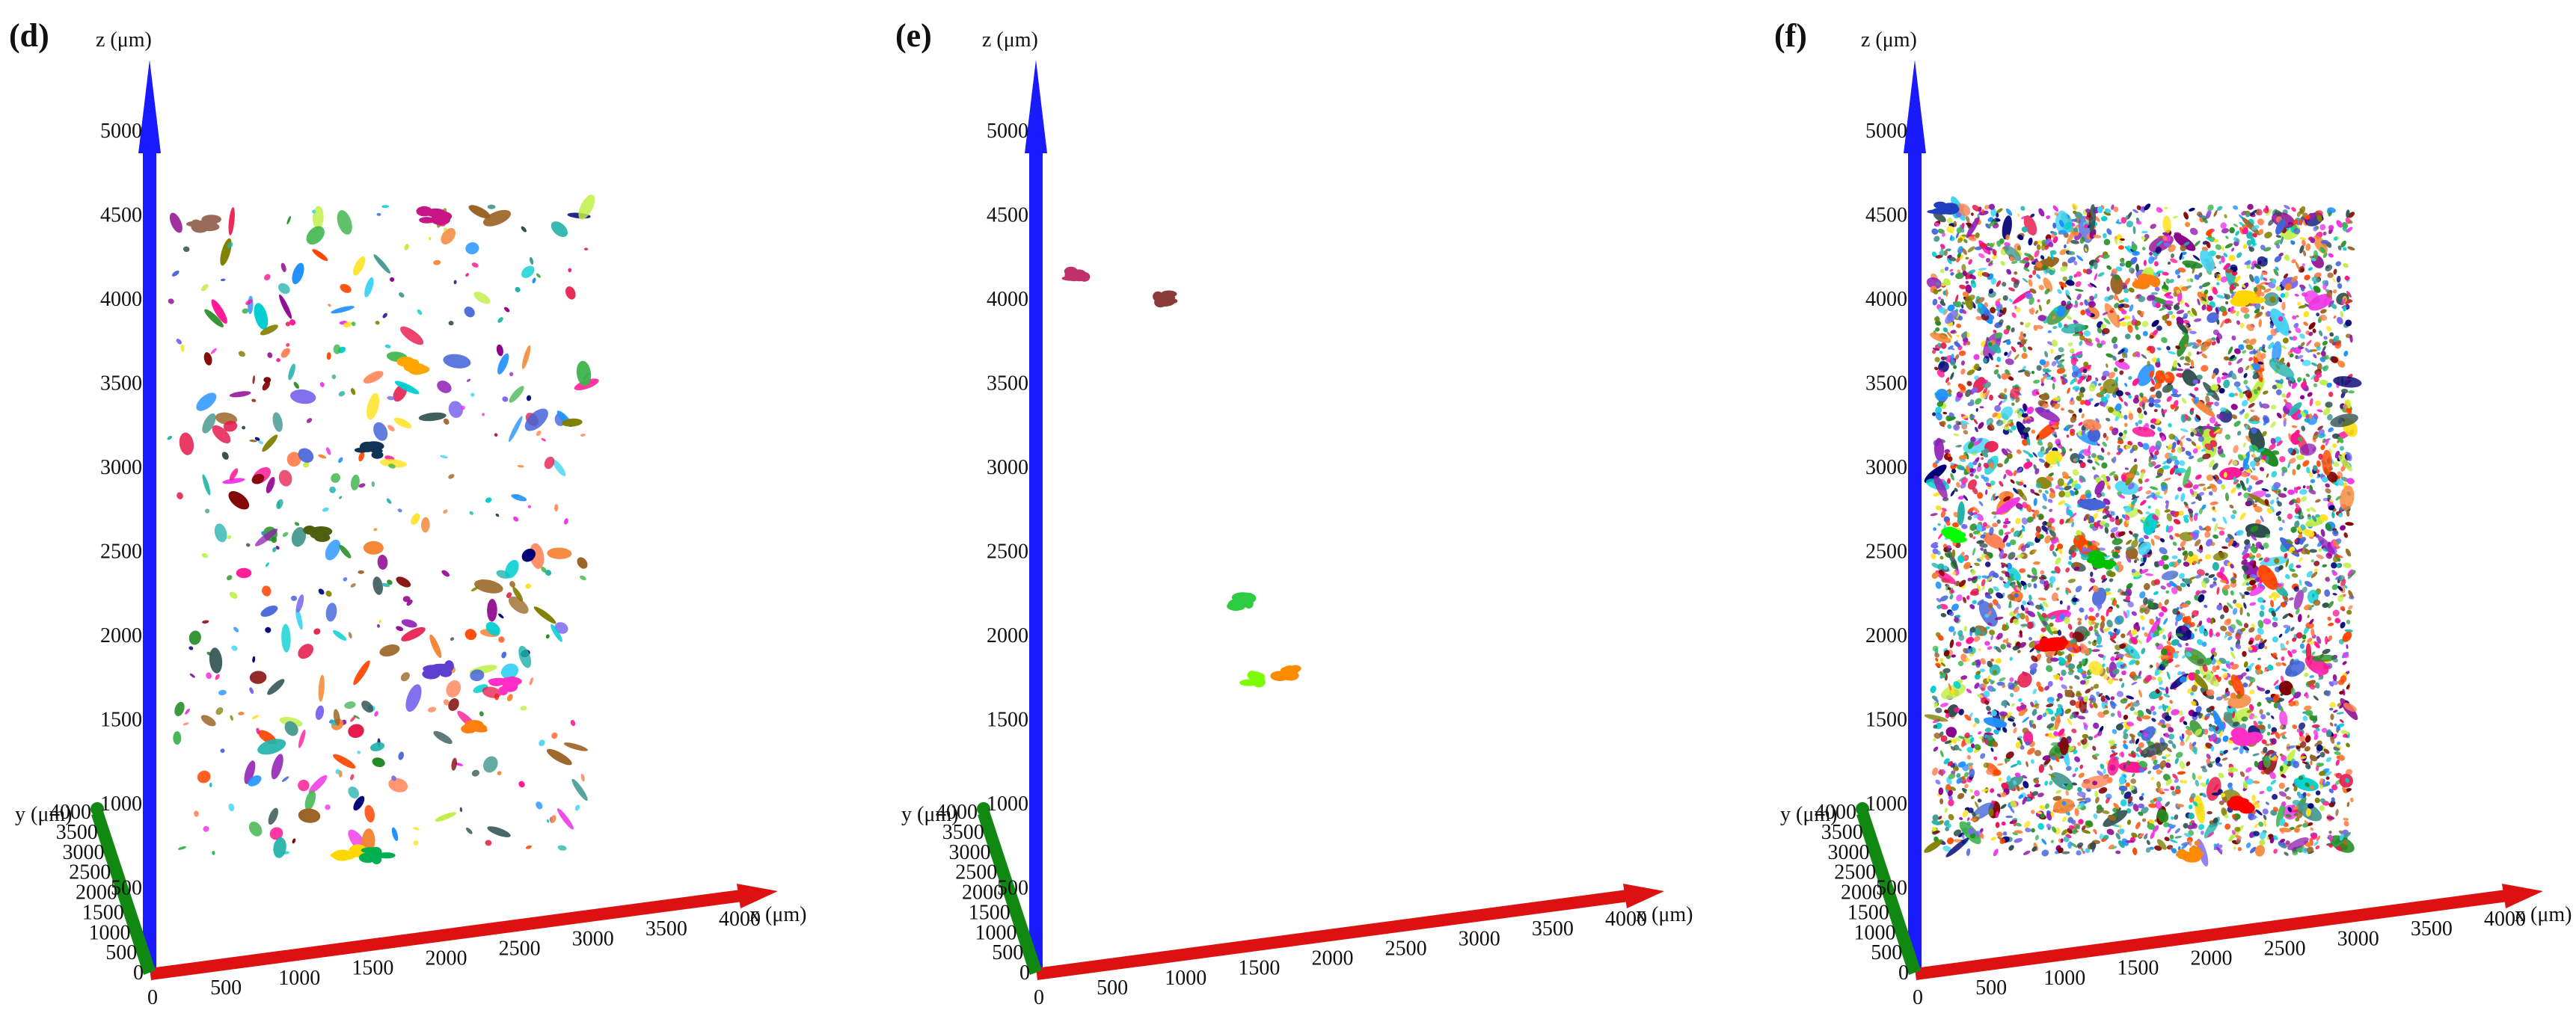 The image size is (2576, 1016). What do you see at coordinates (1007, 467) in the screenshot?
I see `z-tick-3000: 3000` at bounding box center [1007, 467].